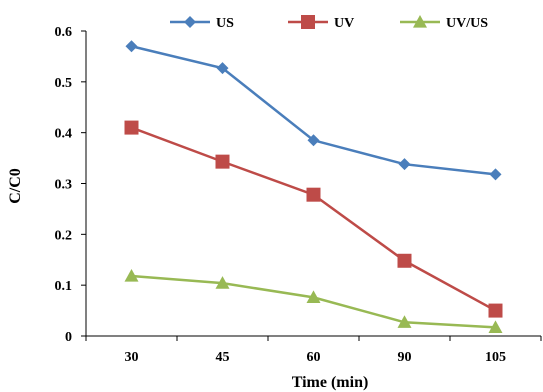 The height and width of the screenshot is (392, 543). Describe the element at coordinates (64, 32) in the screenshot. I see `y-tick-label: 0.6` at that location.